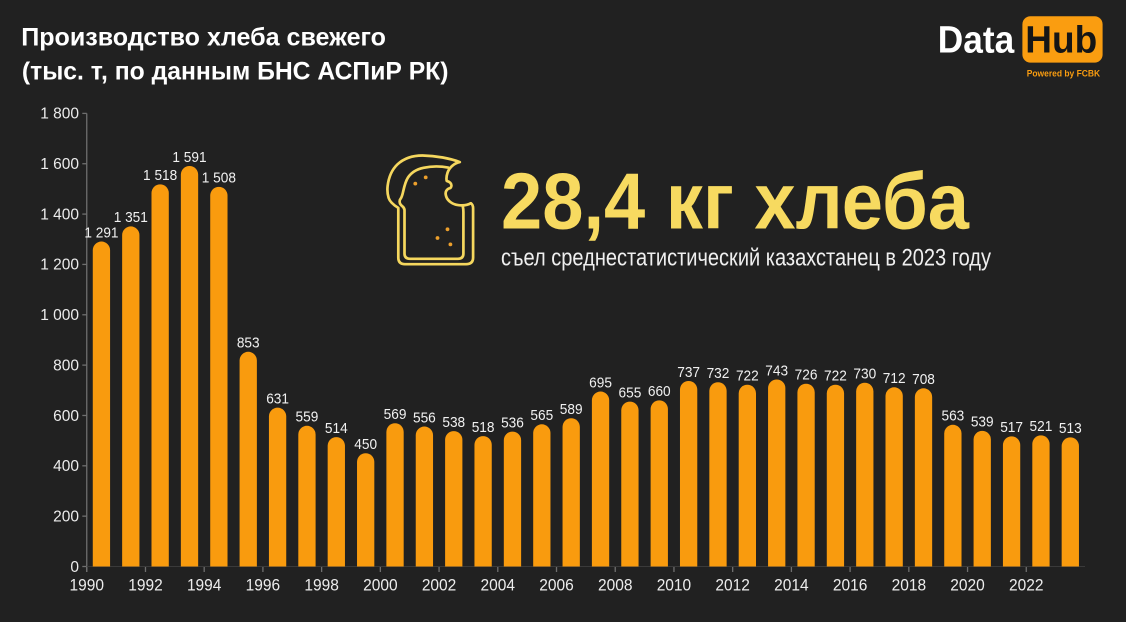  I want to click on svg-text: 2000, so click(380, 584).